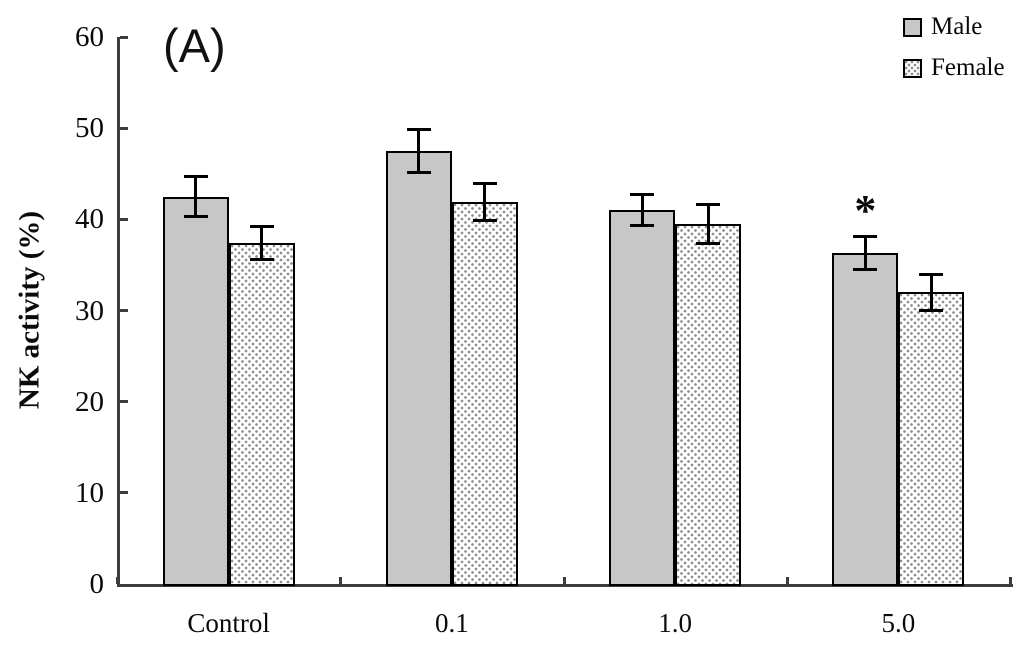 This screenshot has width=1024, height=654. Describe the element at coordinates (261, 414) in the screenshot. I see `bar-female-control` at that location.